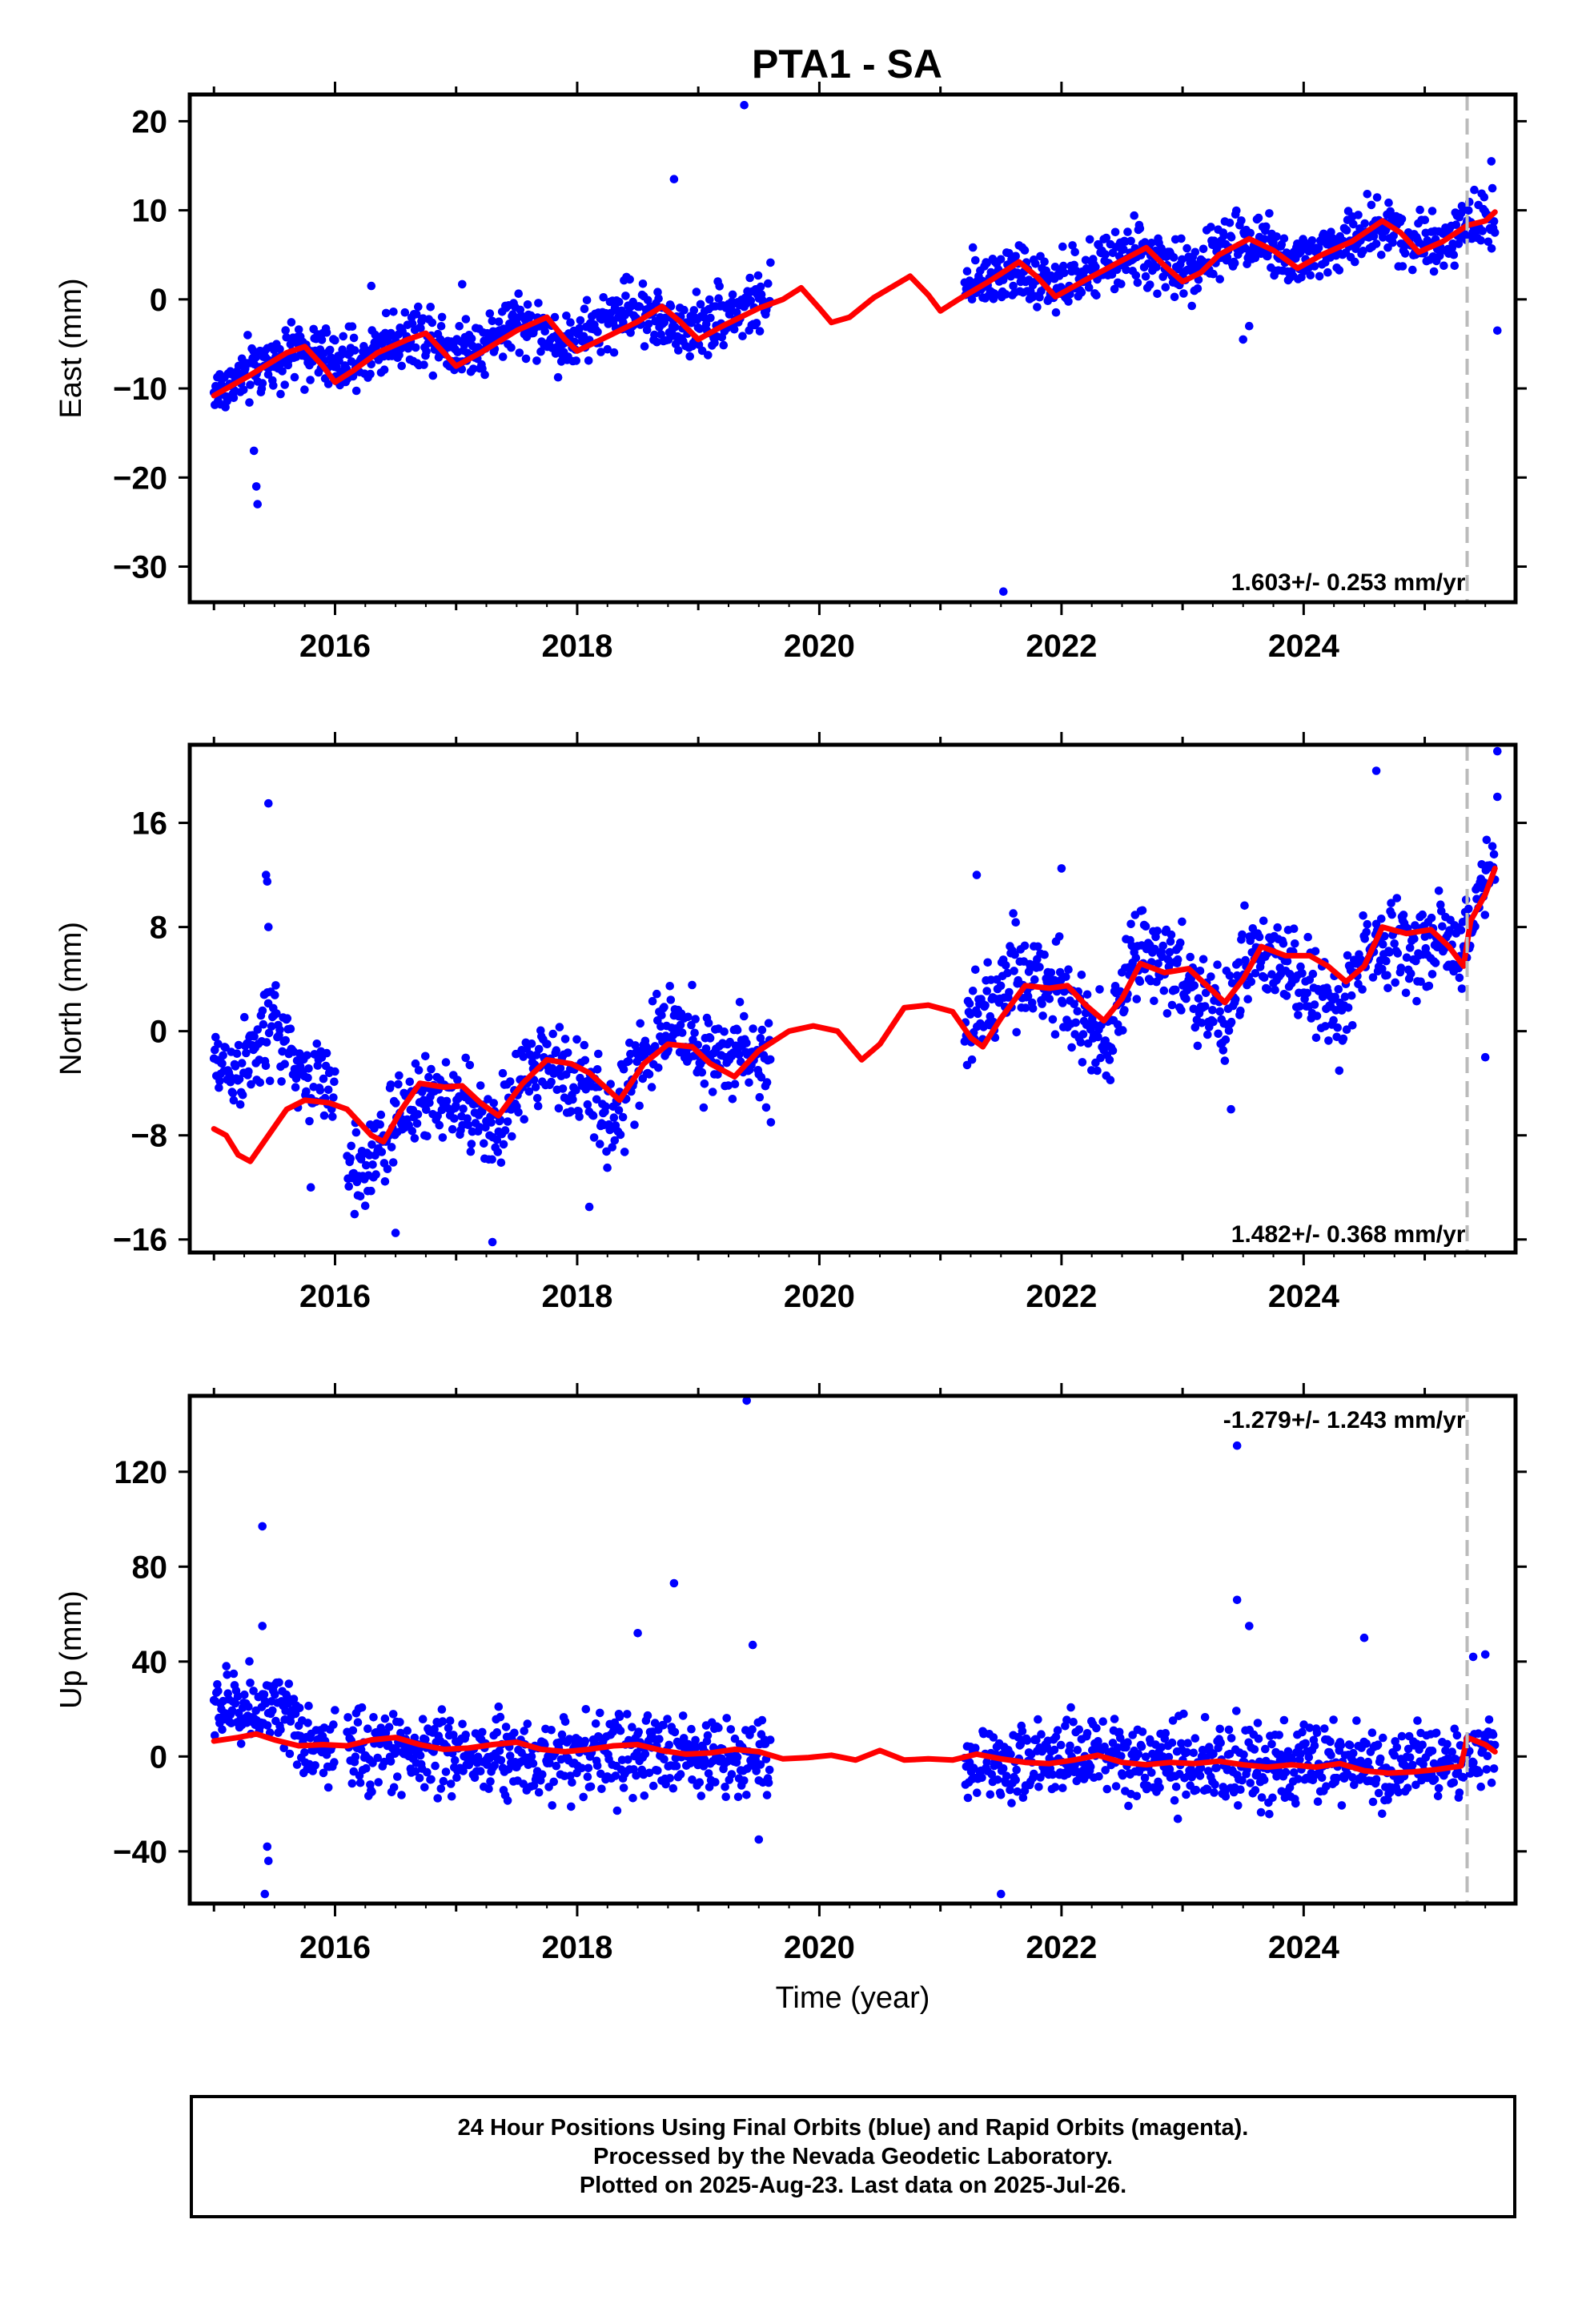  What do you see at coordinates (853, 1998) in the screenshot?
I see `x-axis-label: Time (year)` at bounding box center [853, 1998].